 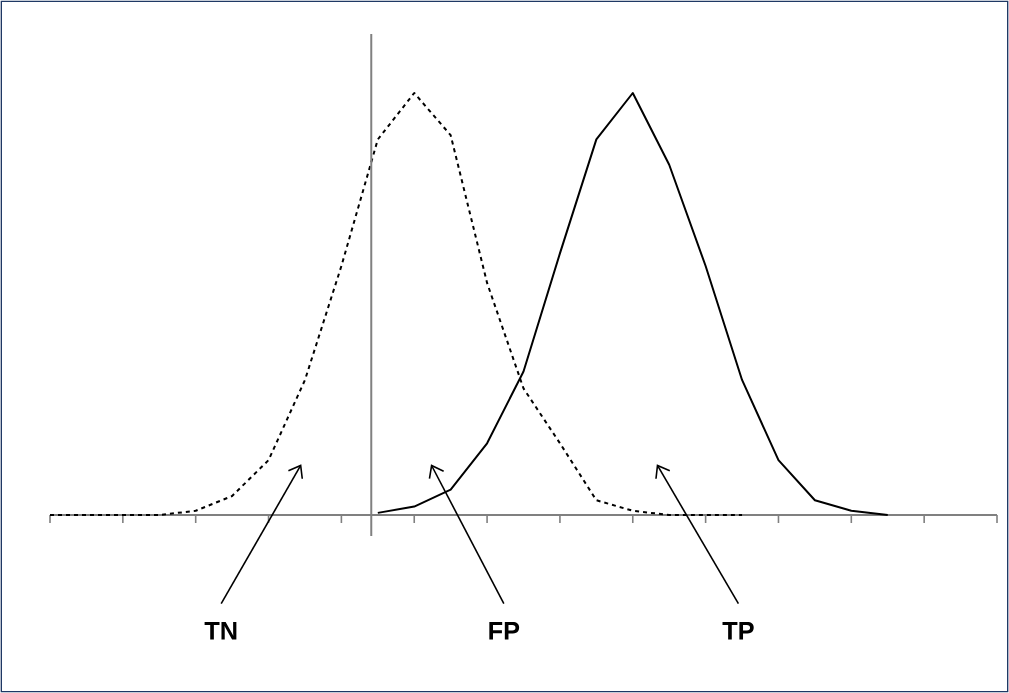 What do you see at coordinates (504, 631) in the screenshot?
I see `text: FP` at bounding box center [504, 631].